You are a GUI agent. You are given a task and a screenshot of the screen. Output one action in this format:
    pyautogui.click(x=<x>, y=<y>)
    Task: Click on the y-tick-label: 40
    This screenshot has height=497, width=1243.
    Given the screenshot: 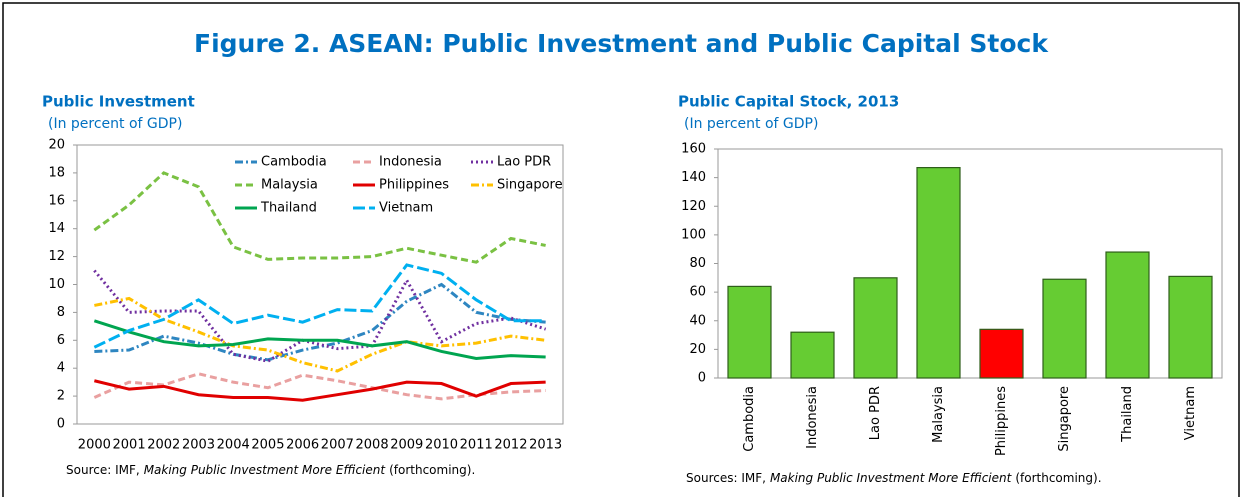 What is the action you would take?
    pyautogui.click(x=697, y=320)
    